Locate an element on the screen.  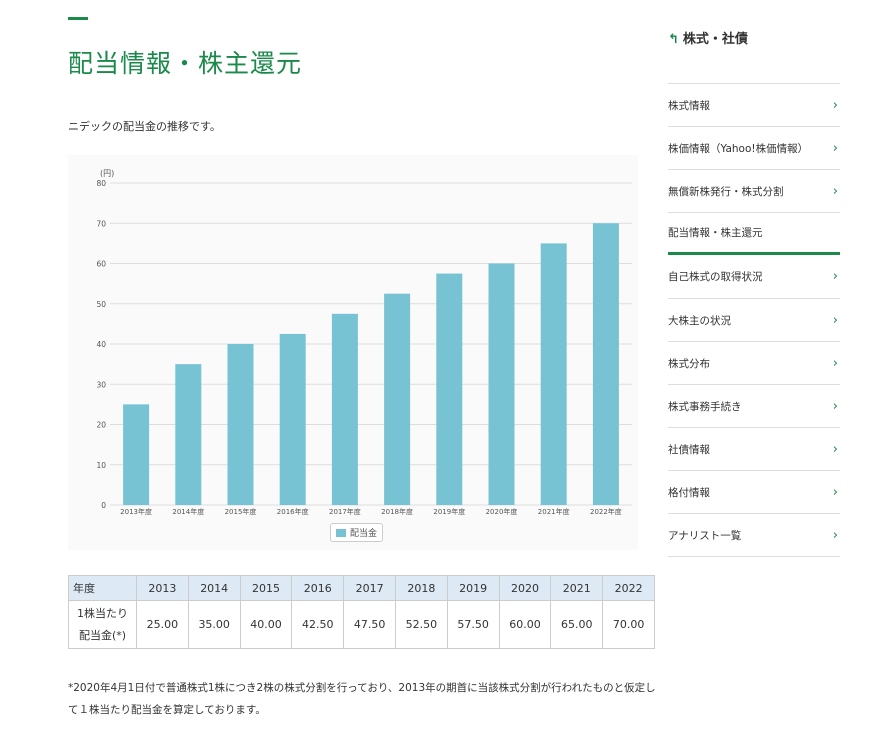
table-header-cell: 2014 is located at coordinates (214, 588).